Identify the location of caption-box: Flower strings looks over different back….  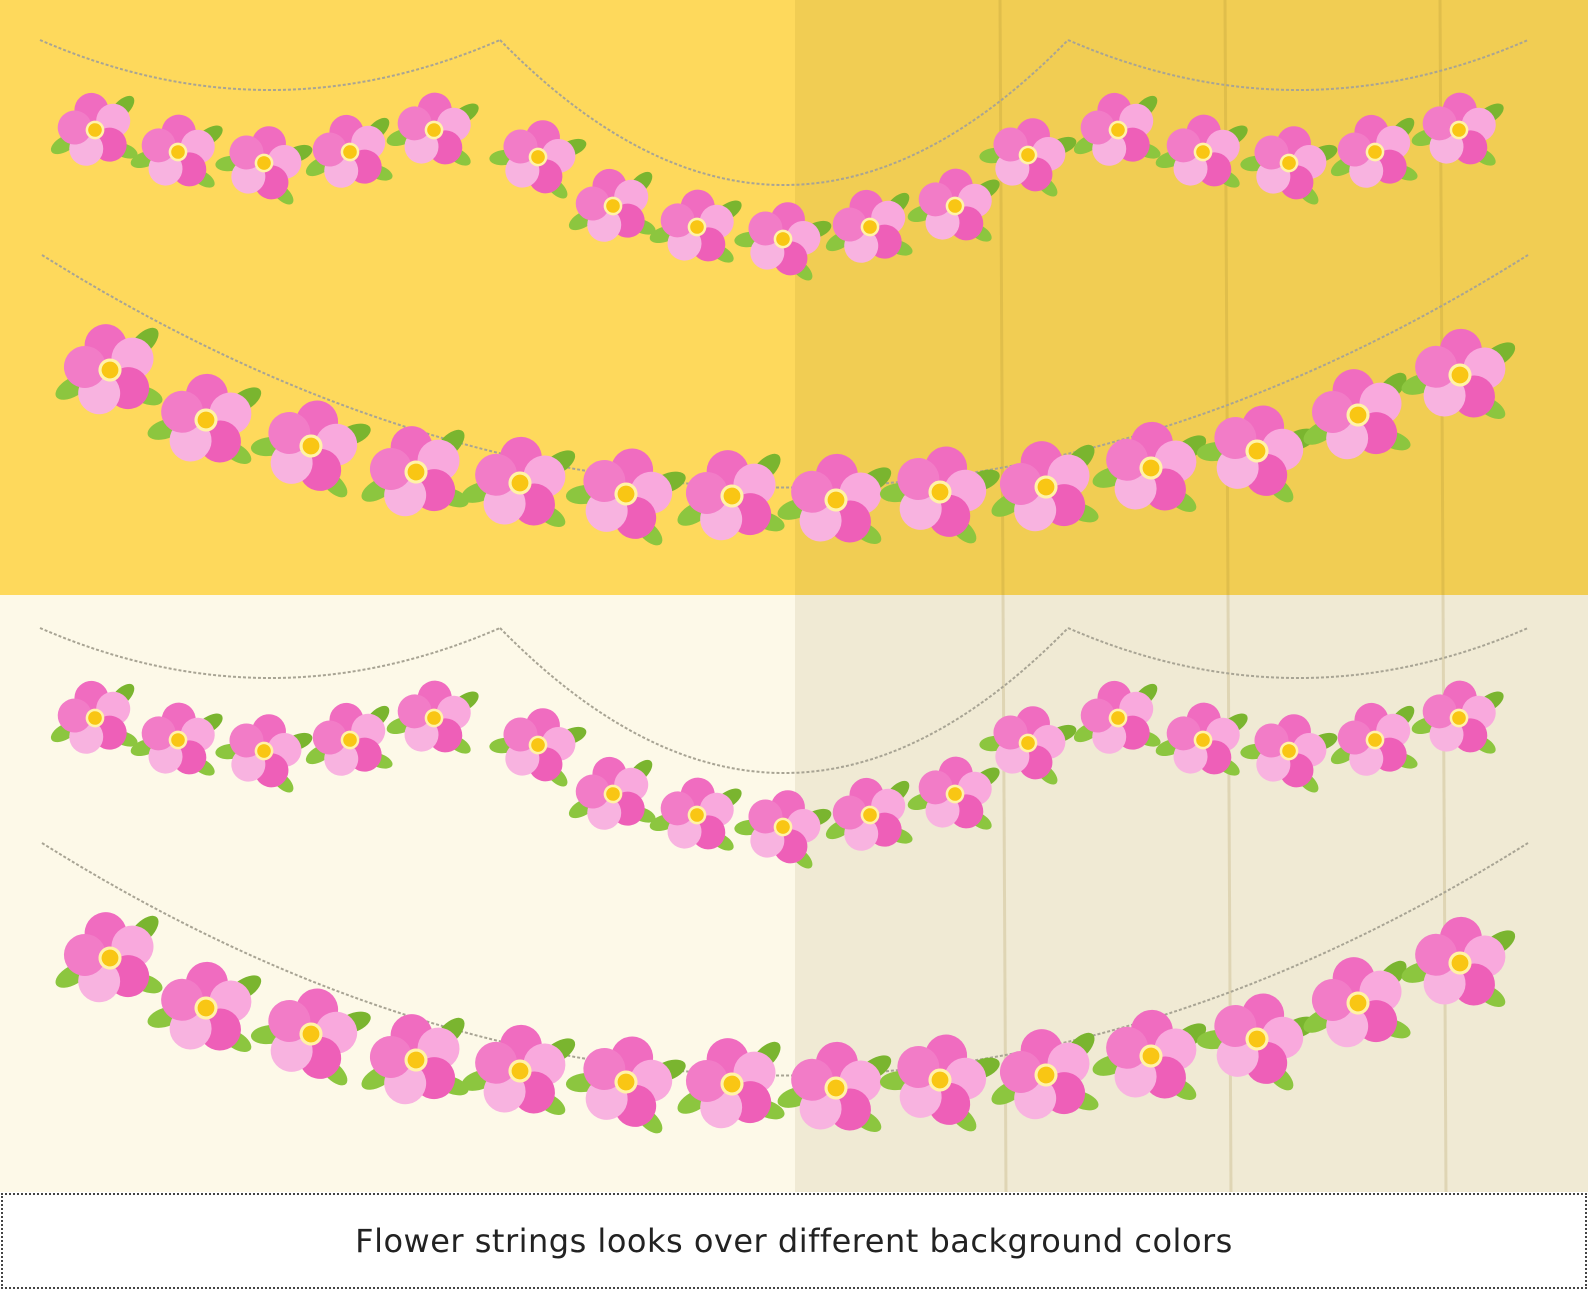
(794, 1241).